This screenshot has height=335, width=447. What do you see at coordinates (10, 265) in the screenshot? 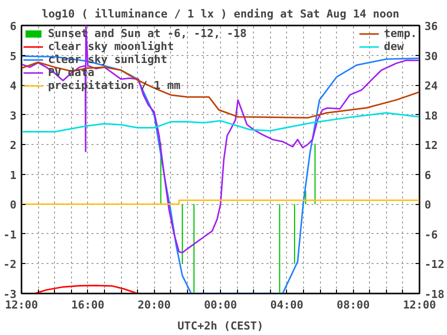
I see `y-tick-label: -2` at bounding box center [10, 265].